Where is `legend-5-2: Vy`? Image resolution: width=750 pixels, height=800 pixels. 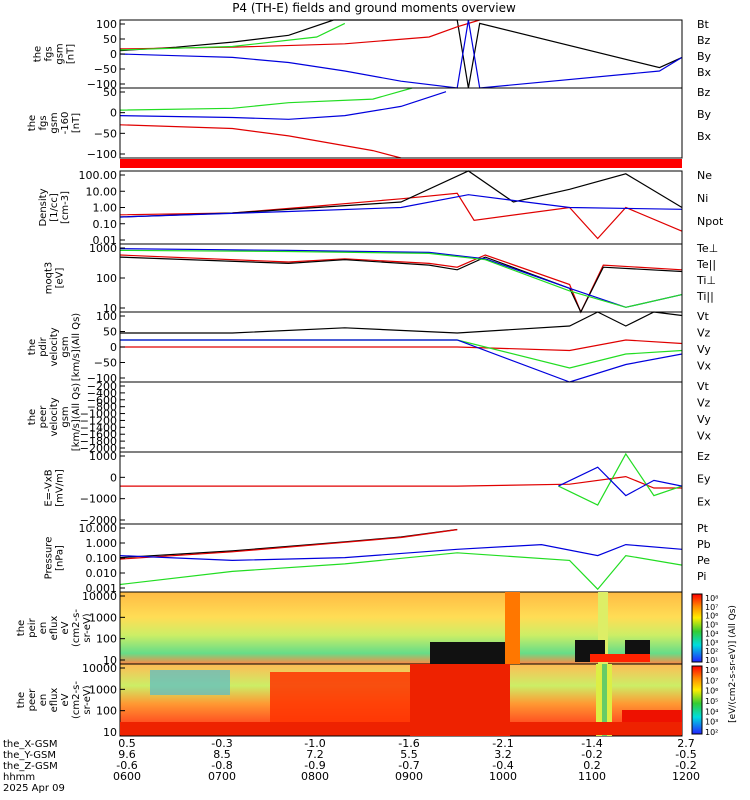 legend-5-2: Vy is located at coordinates (704, 349).